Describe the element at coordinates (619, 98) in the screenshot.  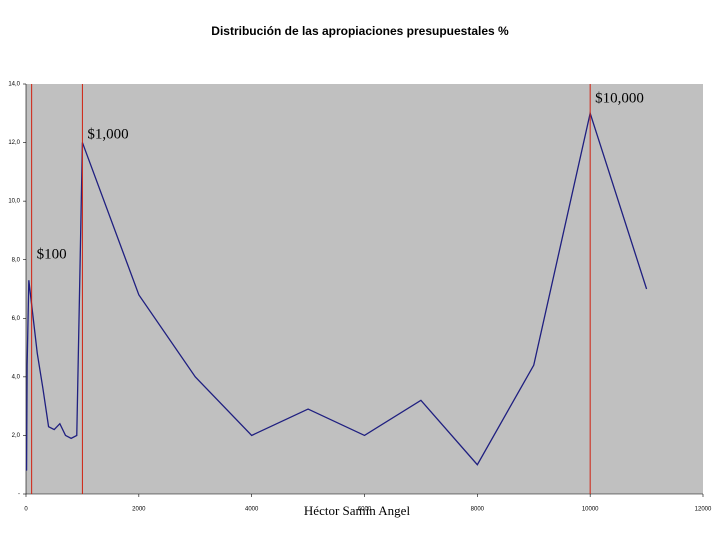
I see `reference-label: $10,000` at that location.